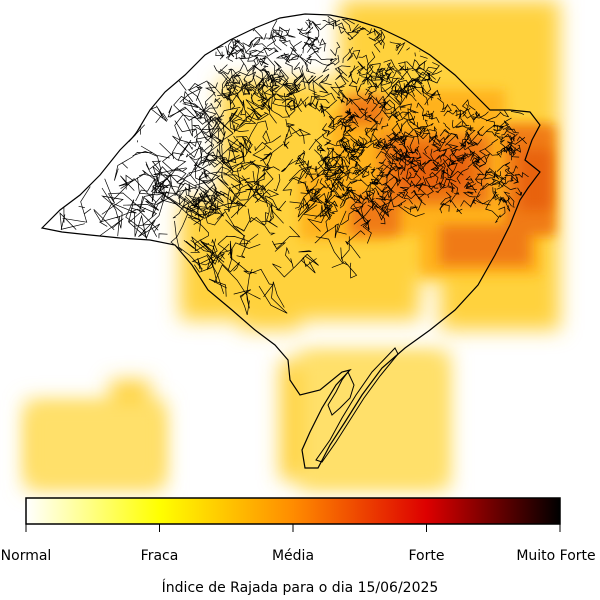 The image size is (600, 600). I want to click on colorbar-tick-label: Muito Forte, so click(556, 556).